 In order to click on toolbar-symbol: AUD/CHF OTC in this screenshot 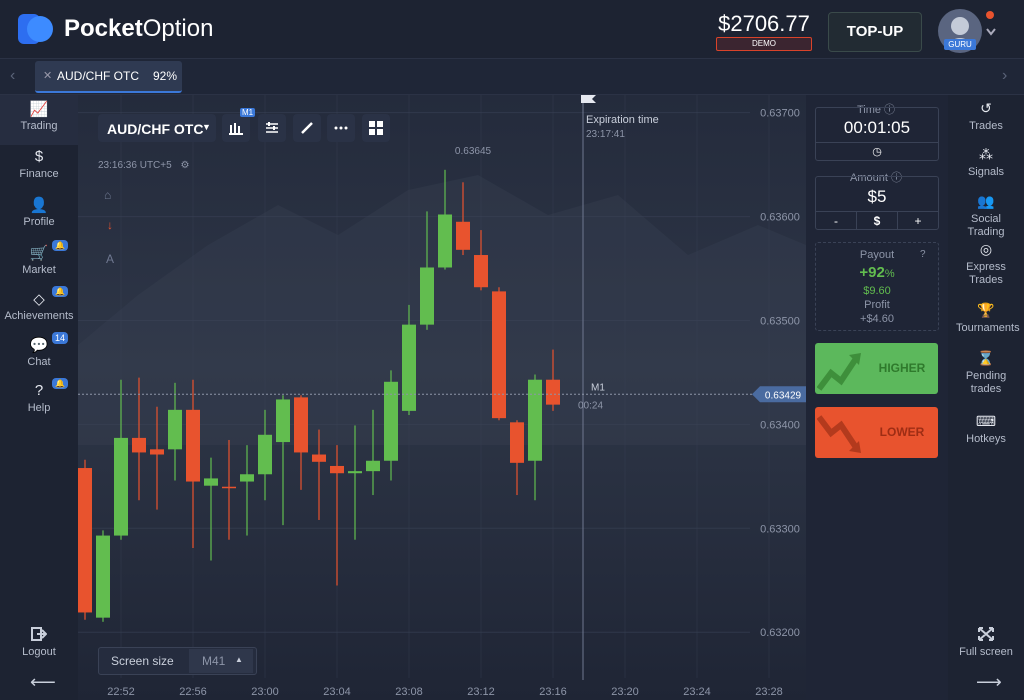, I will do `click(155, 129)`.